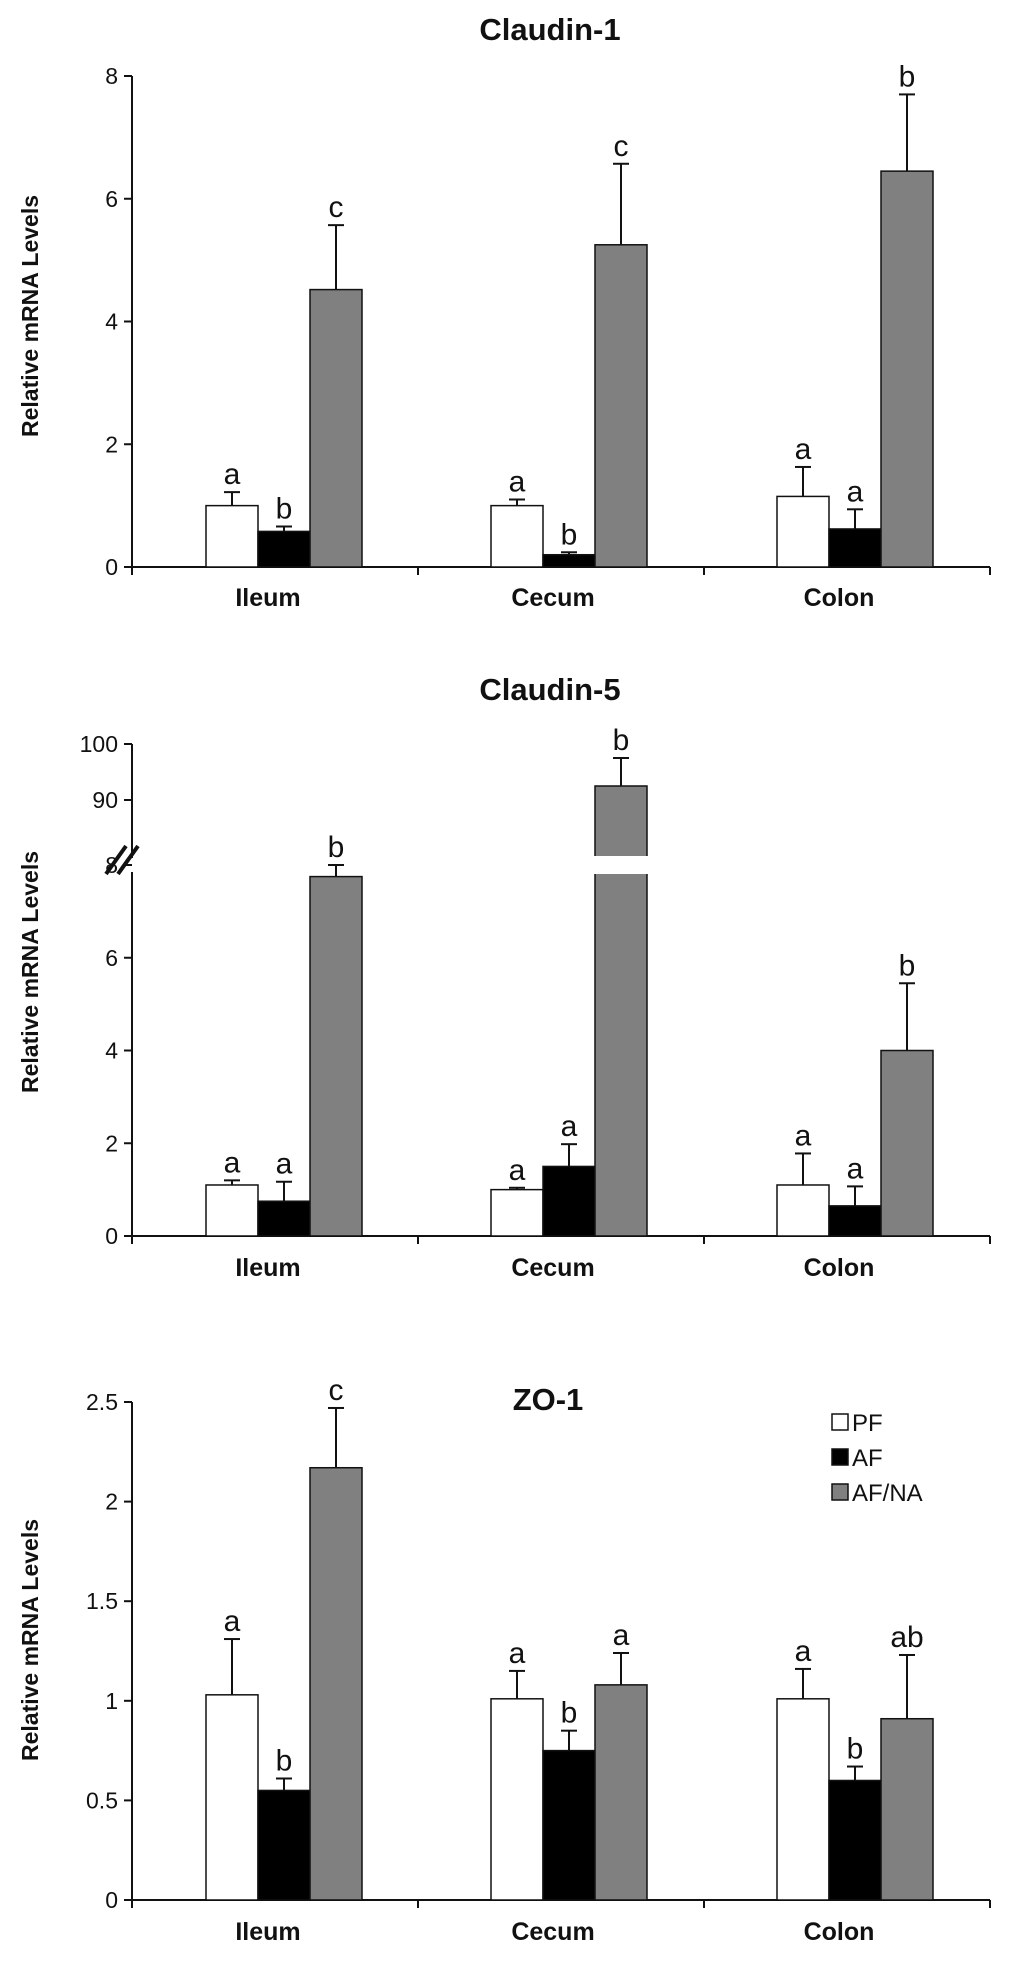 The width and height of the screenshot is (1024, 1968). Describe the element at coordinates (549, 29) in the screenshot. I see `chart-title: Claudin-1` at that location.